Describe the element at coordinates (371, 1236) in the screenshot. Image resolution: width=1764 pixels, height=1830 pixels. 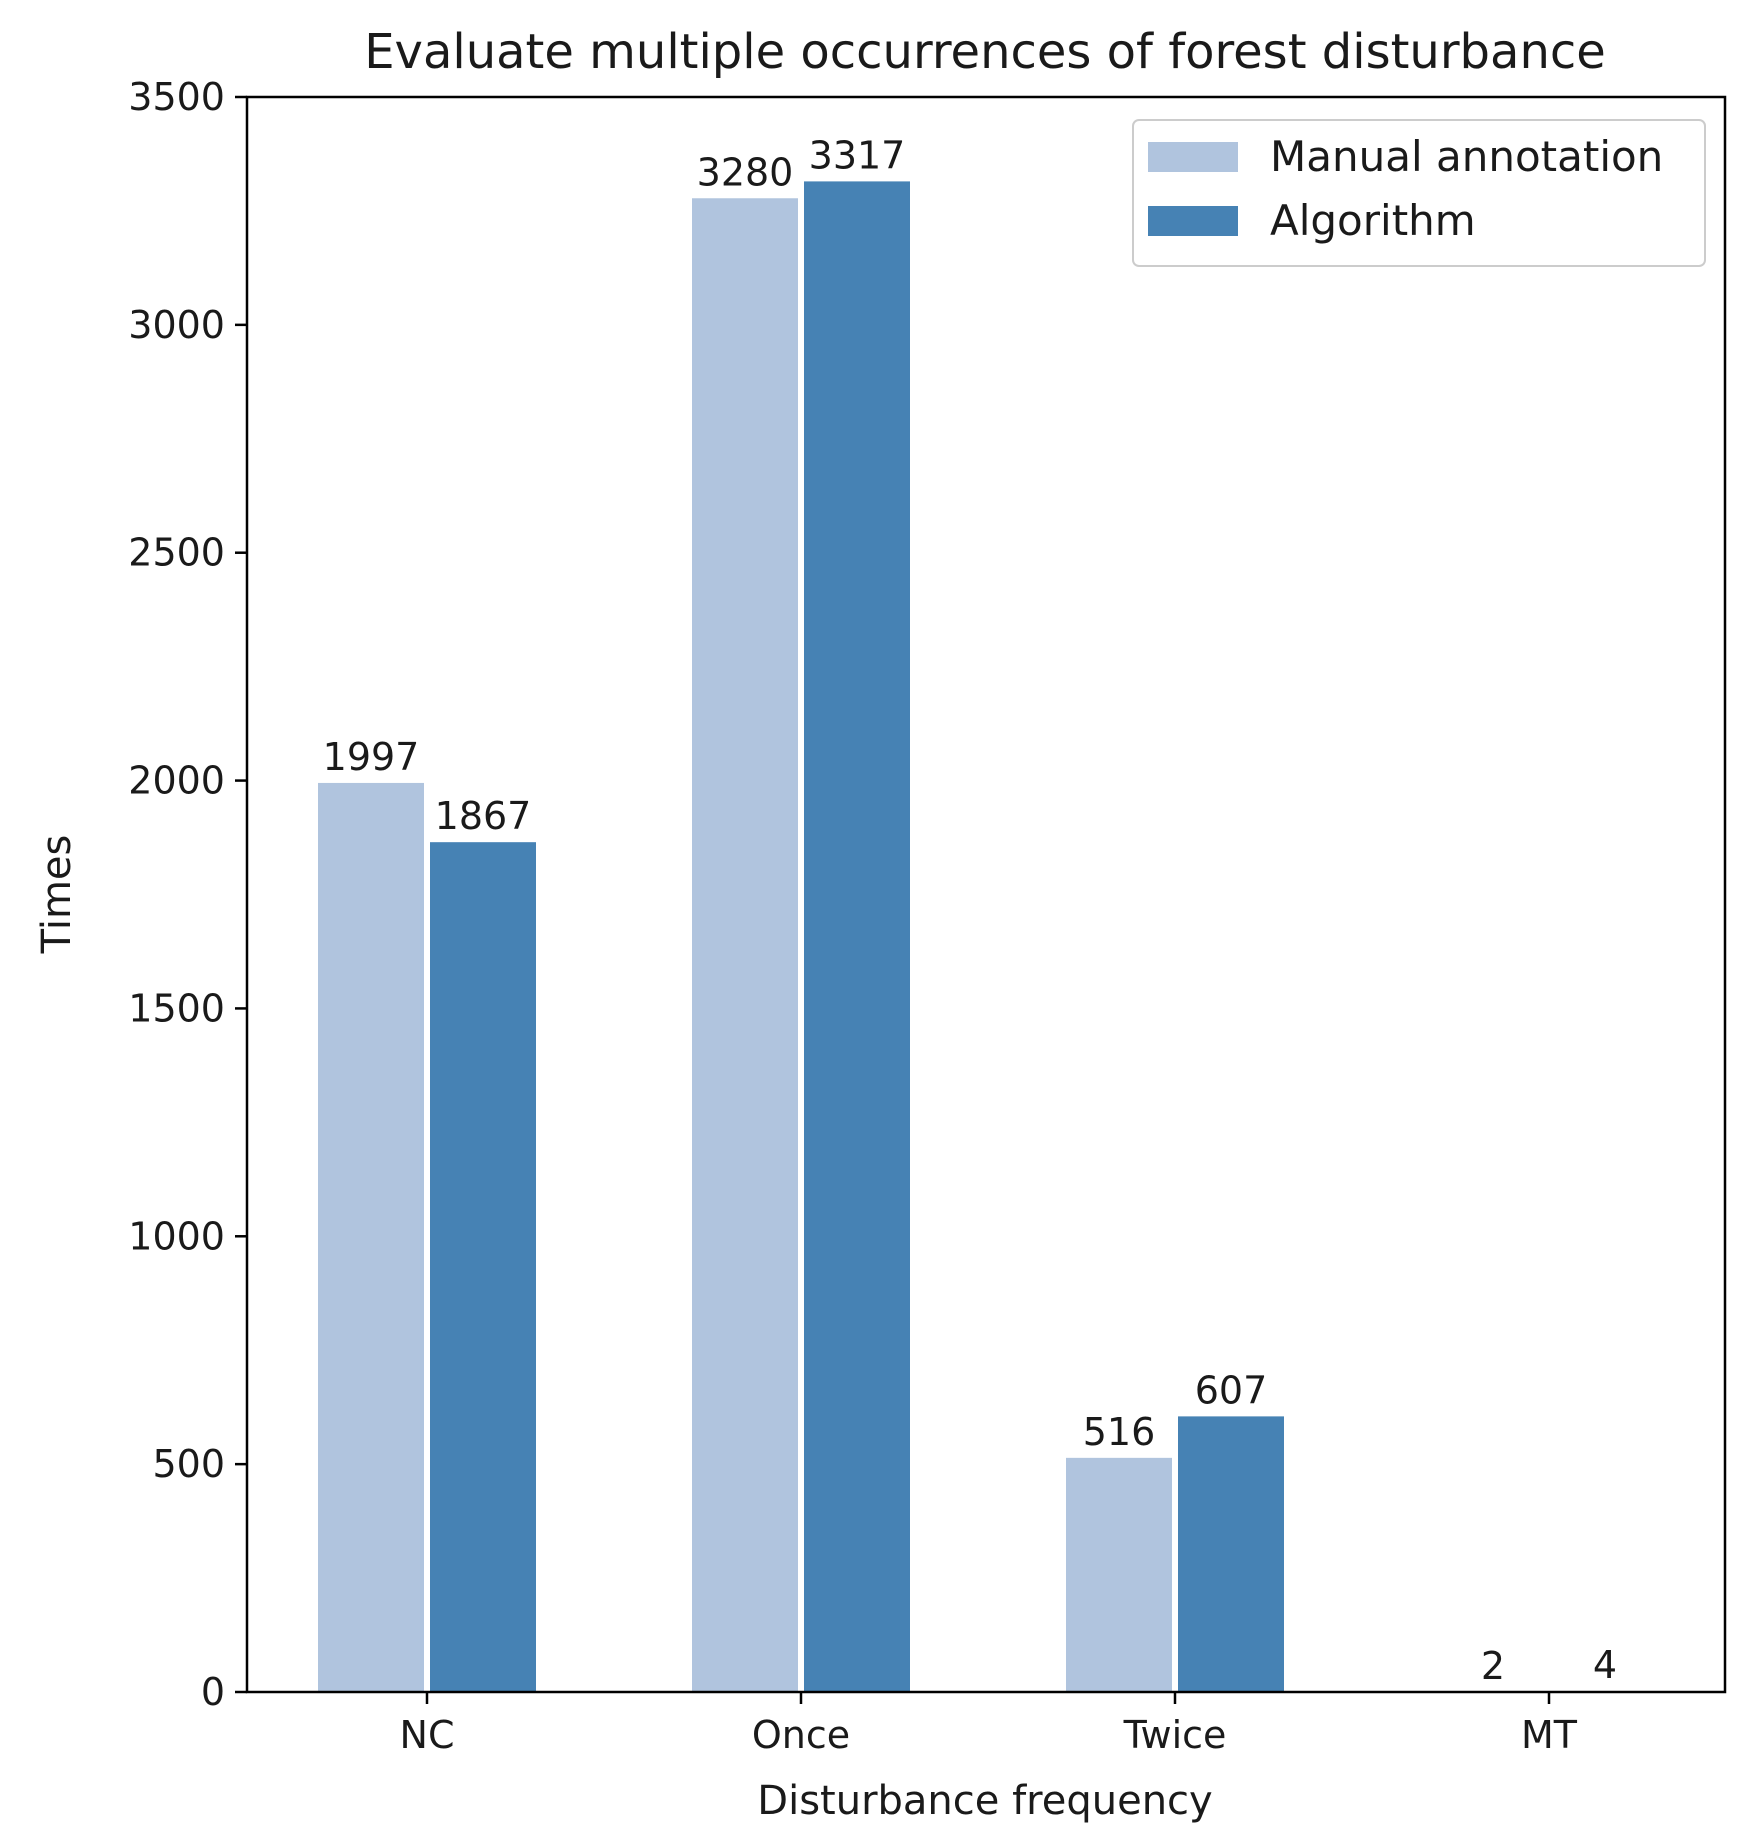
I see `bar-manual-annotation-nc` at that location.